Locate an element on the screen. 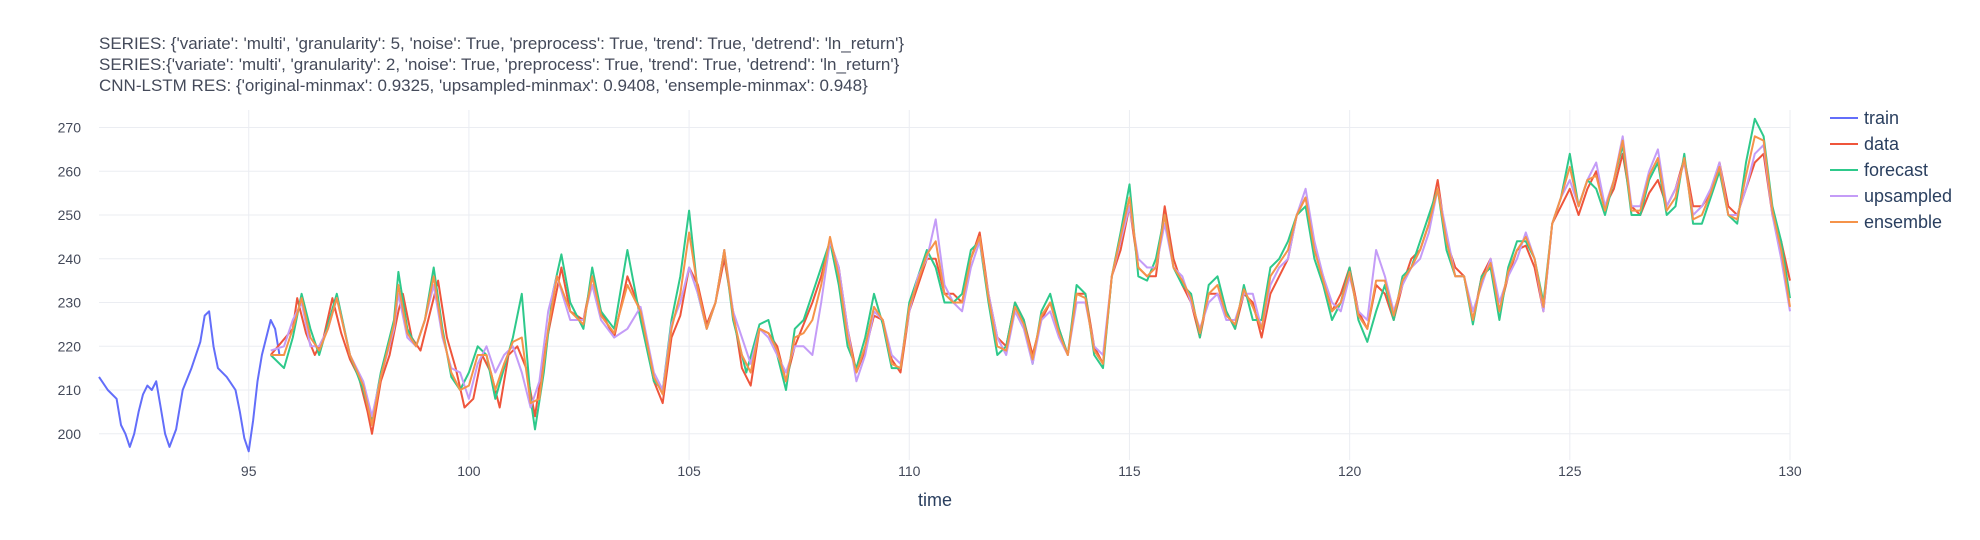  x-tick-label: 110 is located at coordinates (909, 471).